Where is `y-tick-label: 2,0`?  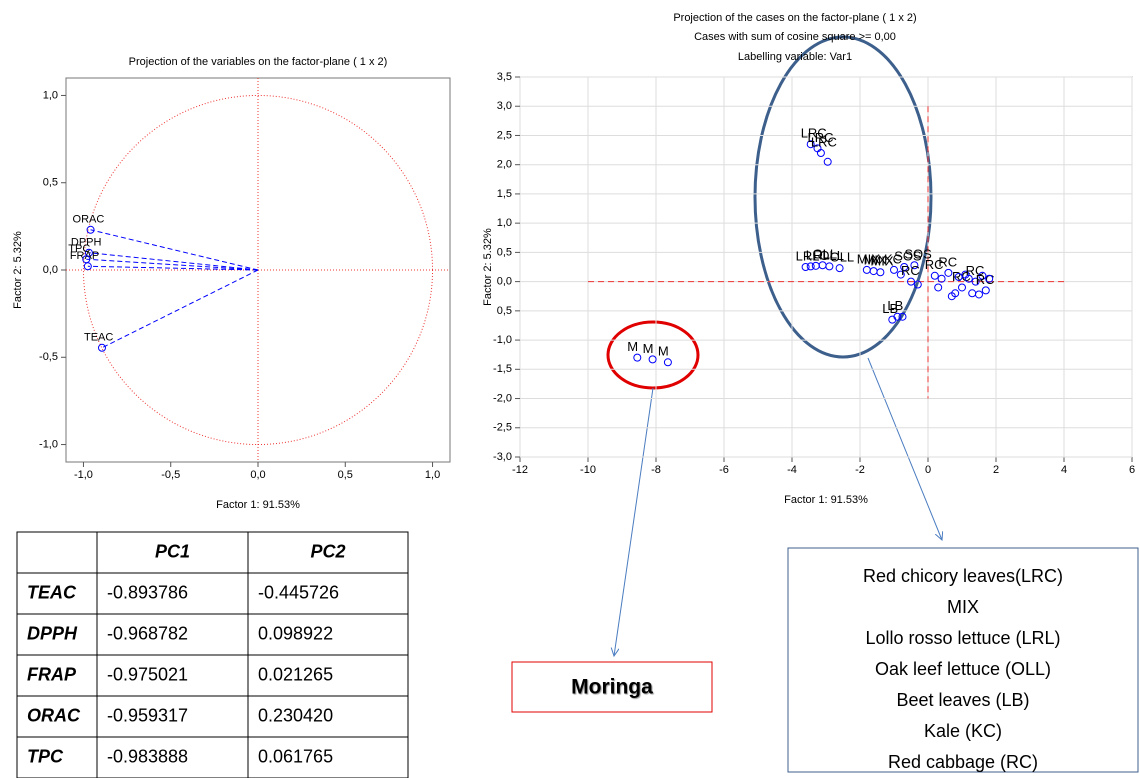 y-tick-label: 2,0 is located at coordinates (504, 165).